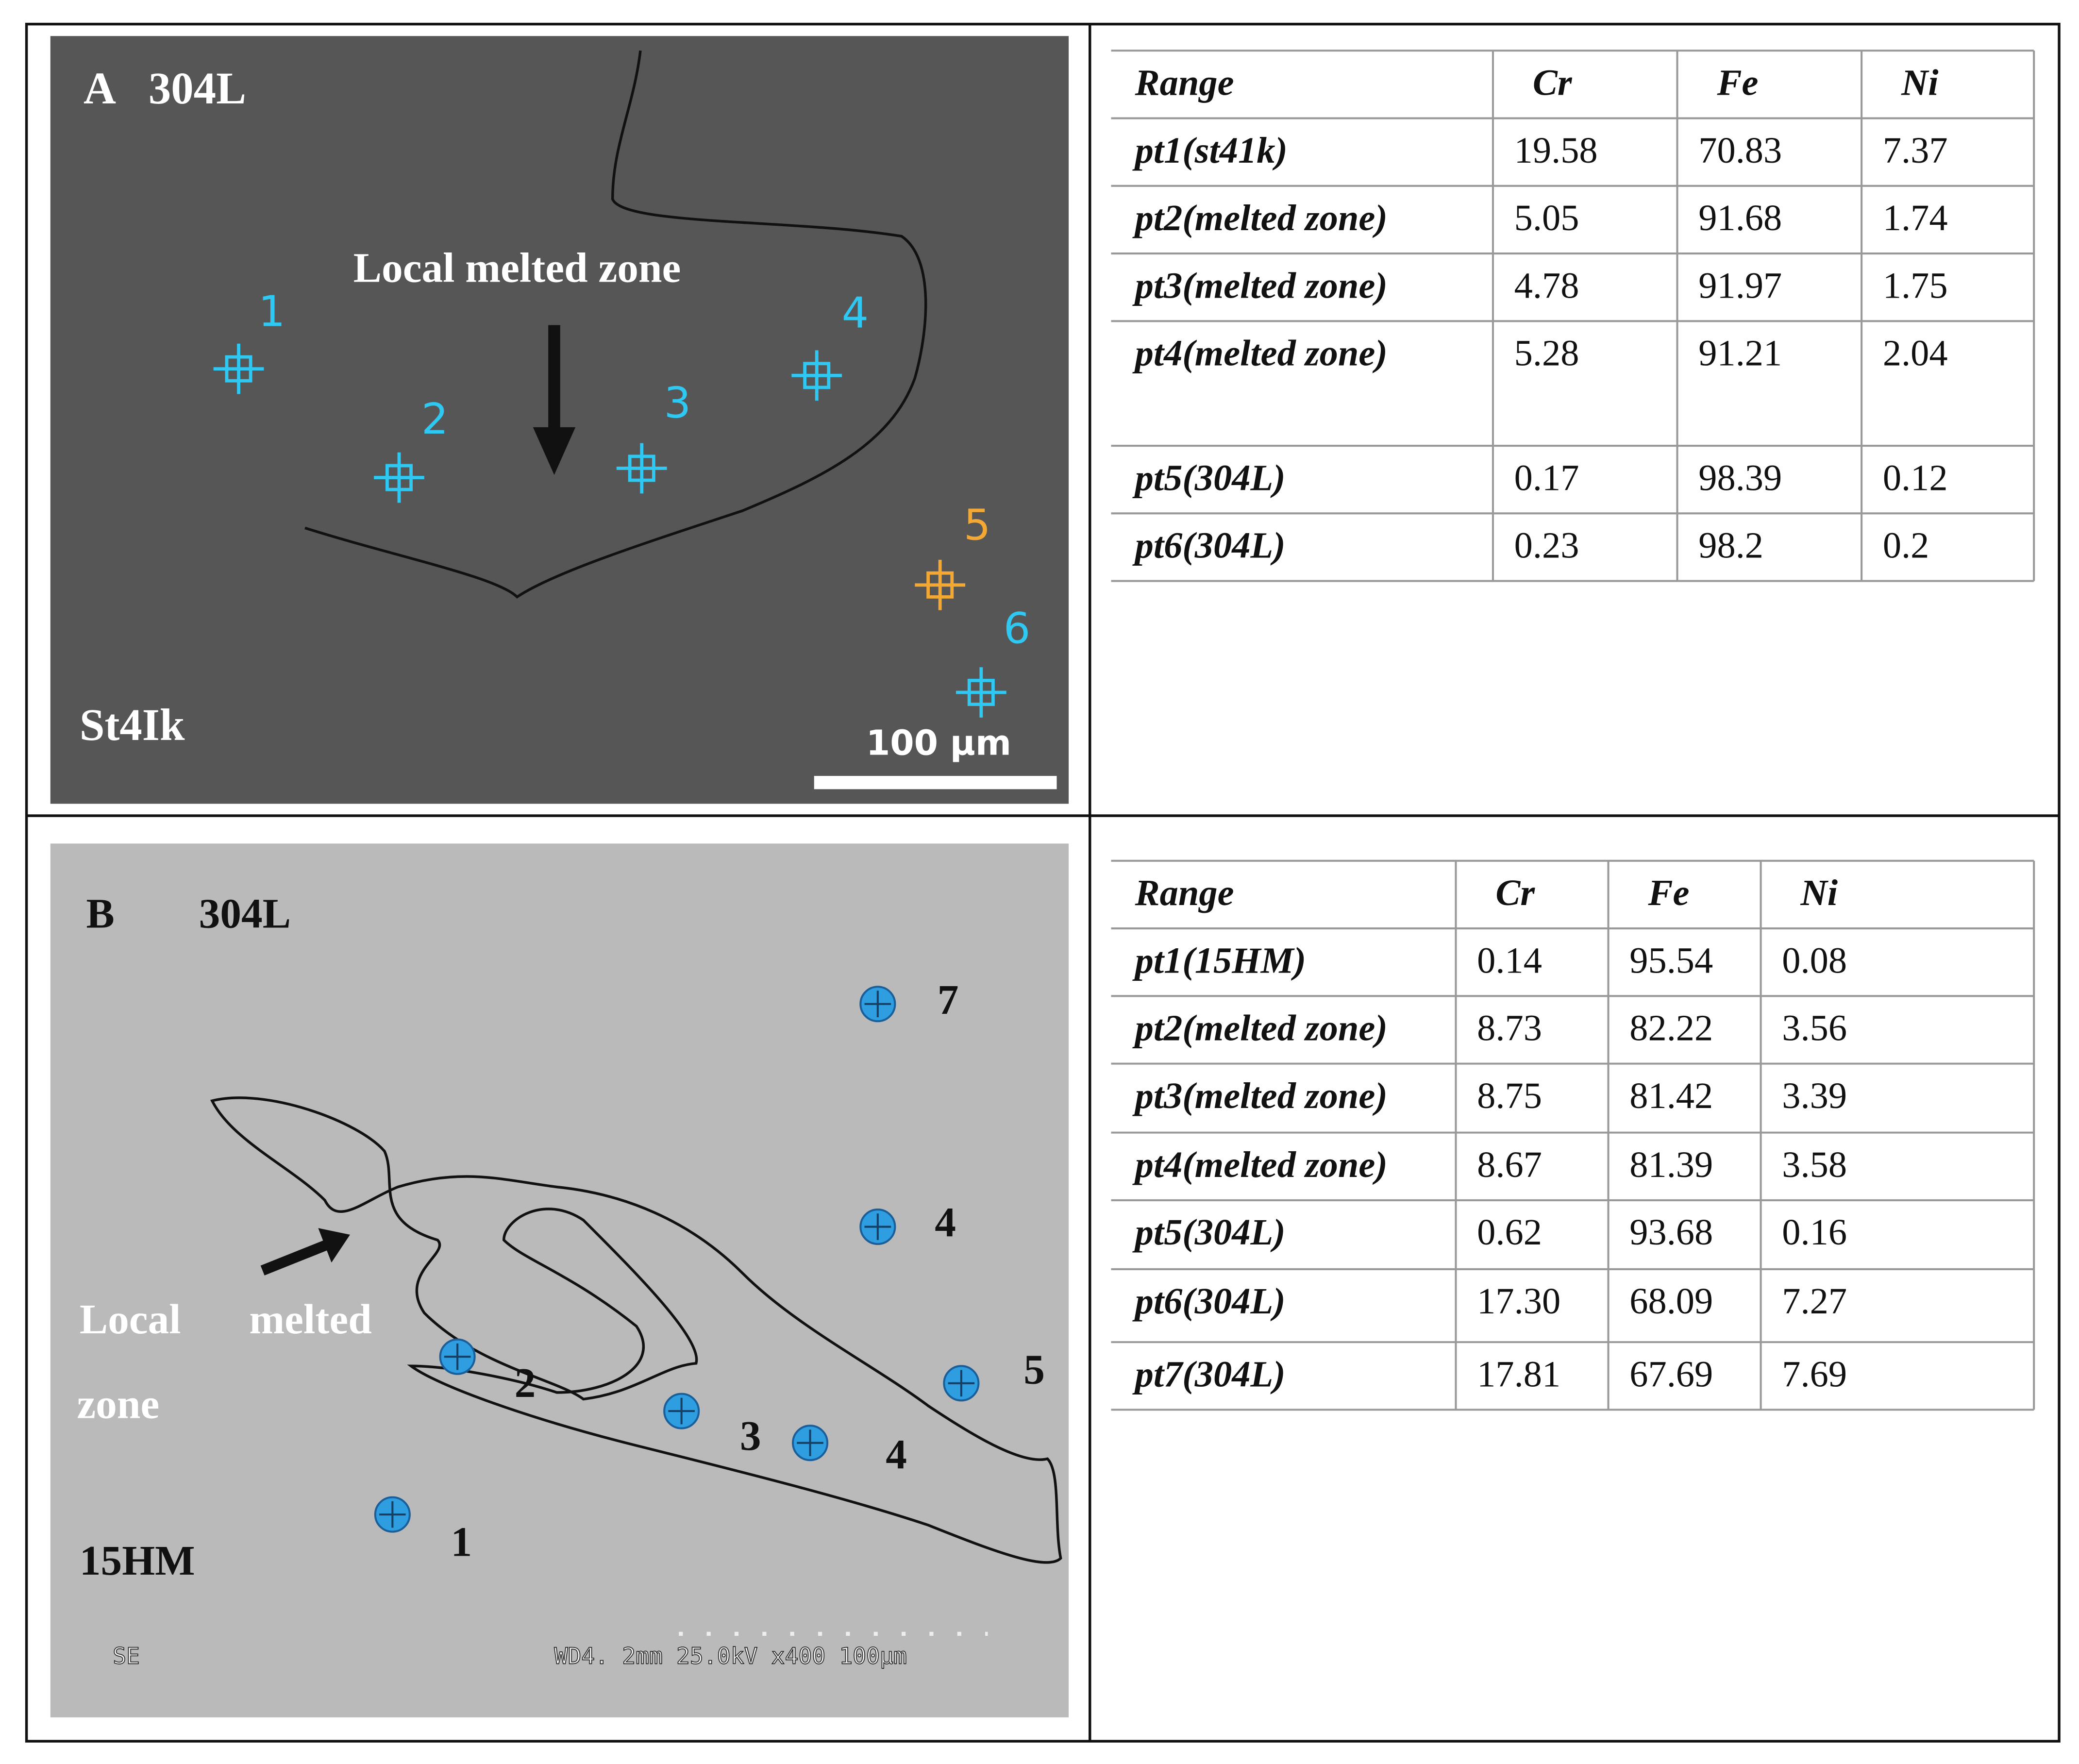 The image size is (2079, 1764). What do you see at coordinates (1546, 477) in the screenshot?
I see `table-cell: 0.17` at bounding box center [1546, 477].